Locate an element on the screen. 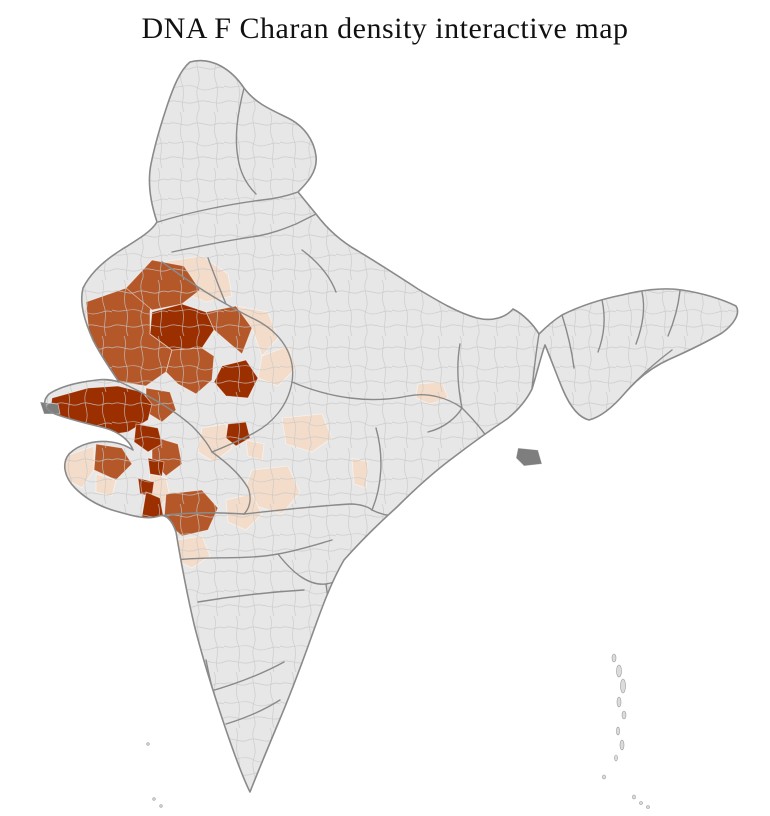 The width and height of the screenshot is (770, 816). page-title: DNA F Charan density interactive map is located at coordinates (385, 28).